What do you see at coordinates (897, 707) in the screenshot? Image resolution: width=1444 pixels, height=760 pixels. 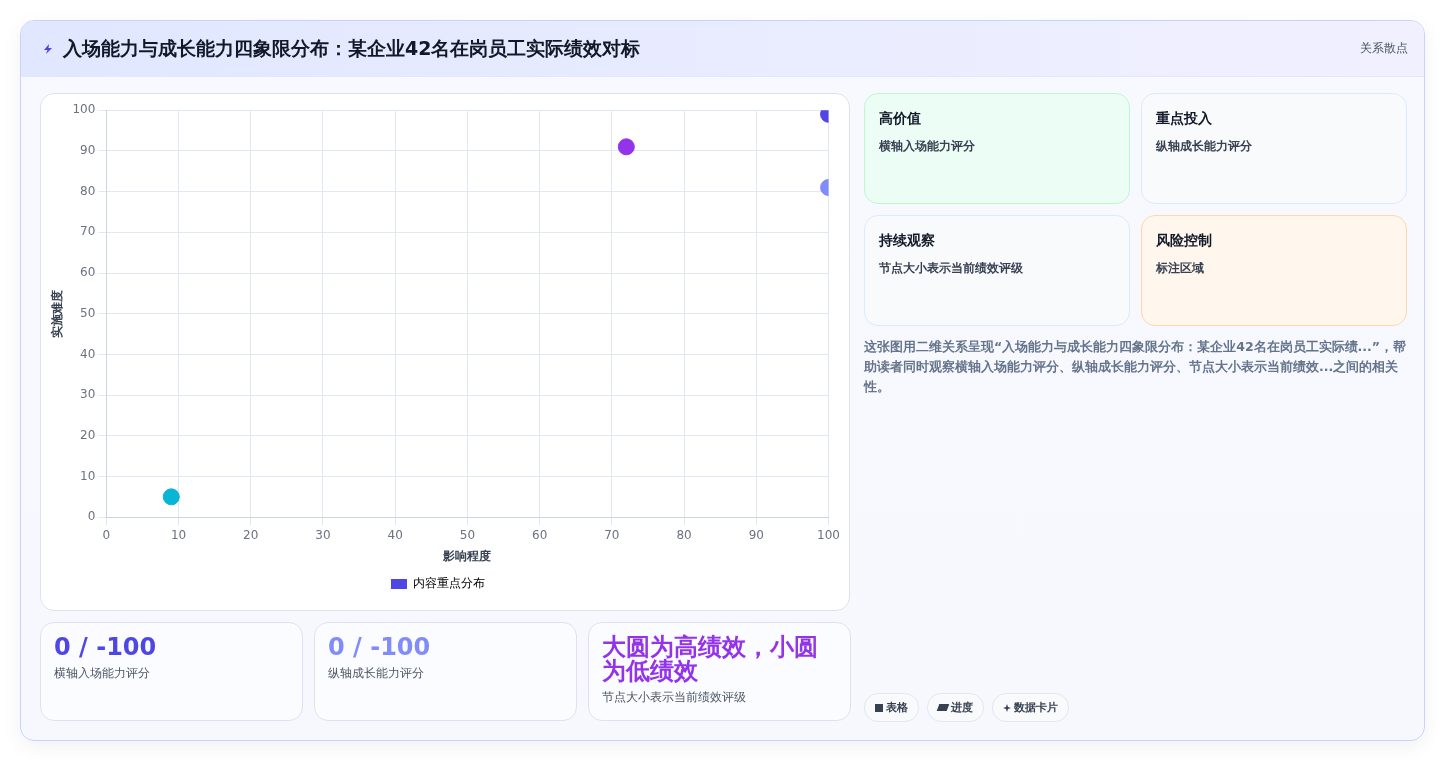 I see `text: 表格` at bounding box center [897, 707].